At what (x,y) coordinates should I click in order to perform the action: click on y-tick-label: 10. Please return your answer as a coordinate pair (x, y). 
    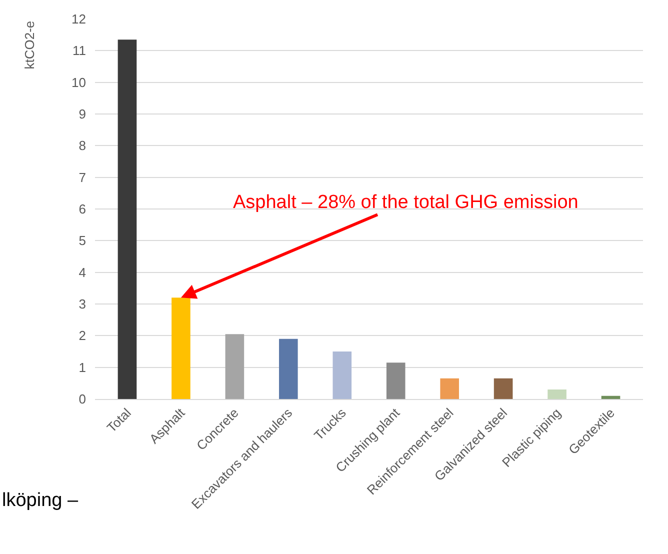
    Looking at the image, I should click on (79, 82).